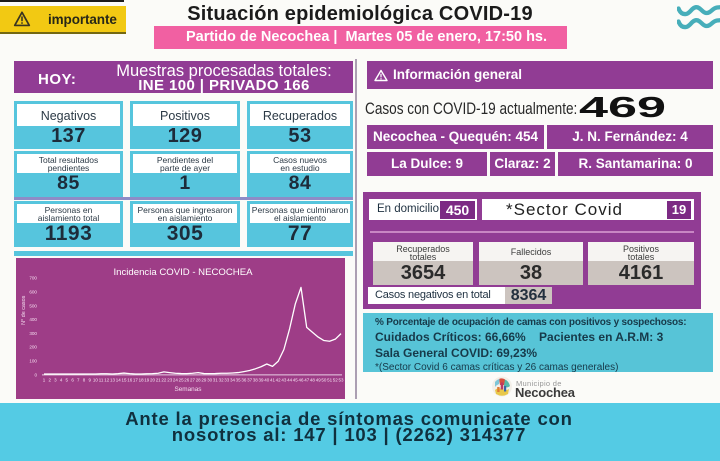  What do you see at coordinates (273, 380) in the screenshot?
I see `svg-text: 41` at bounding box center [273, 380].